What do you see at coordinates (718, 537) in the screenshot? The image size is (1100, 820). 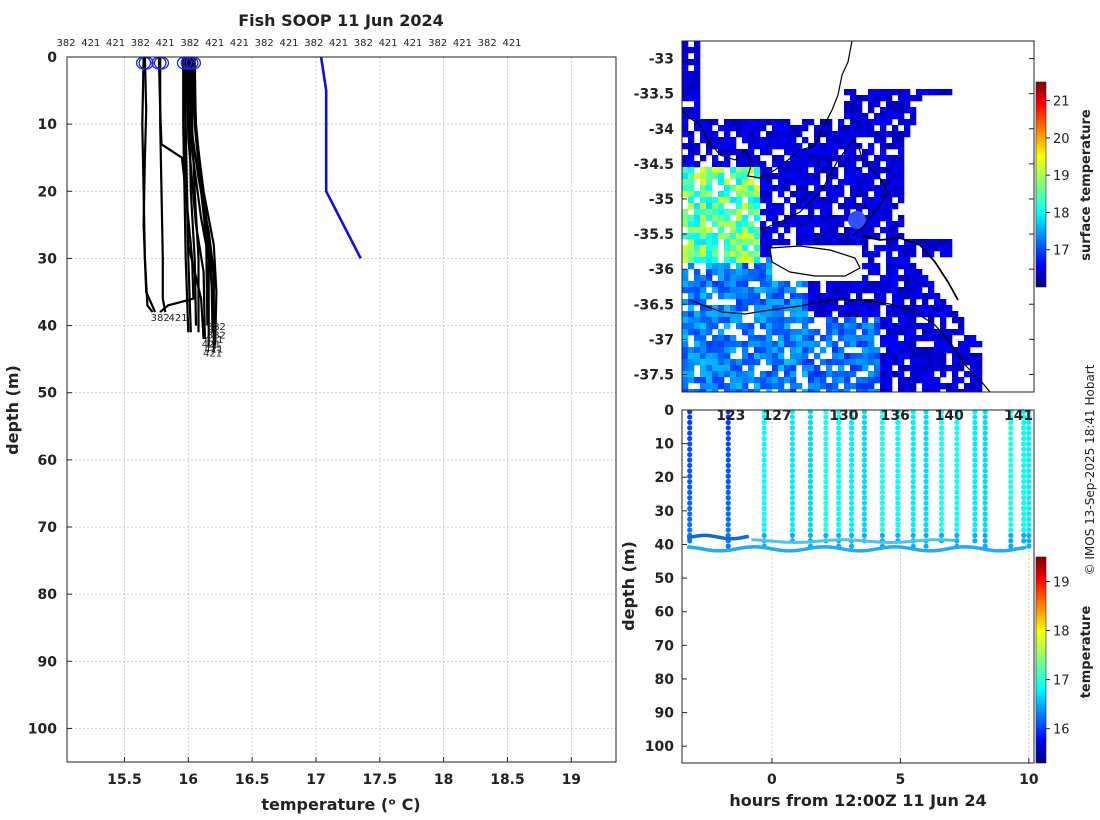 I see `section-bottom-track-cold` at bounding box center [718, 537].